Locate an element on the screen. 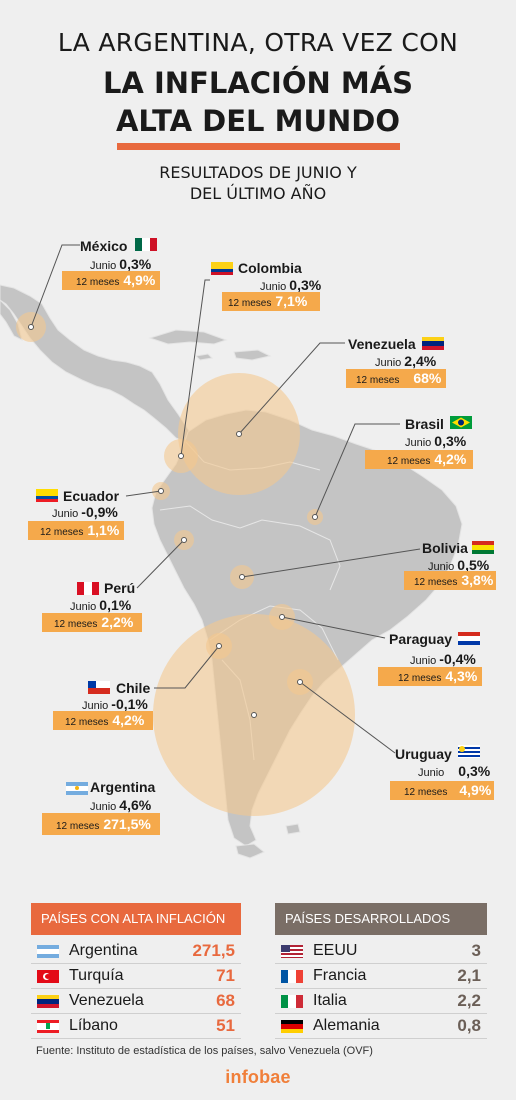  turkey-flag-icon is located at coordinates (48, 976).